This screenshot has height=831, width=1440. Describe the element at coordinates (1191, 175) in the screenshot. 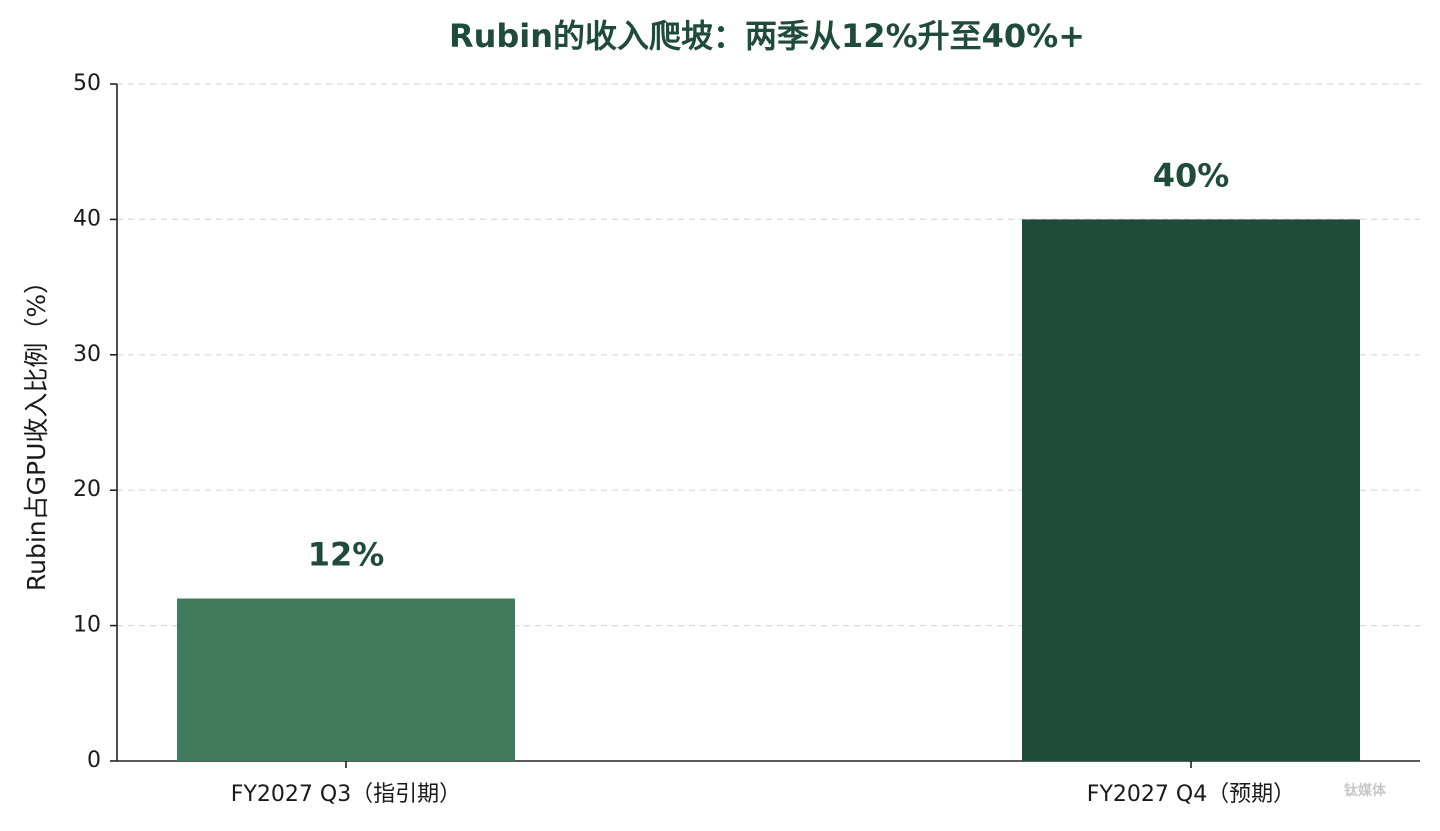

I see `data-label: 40%` at that location.